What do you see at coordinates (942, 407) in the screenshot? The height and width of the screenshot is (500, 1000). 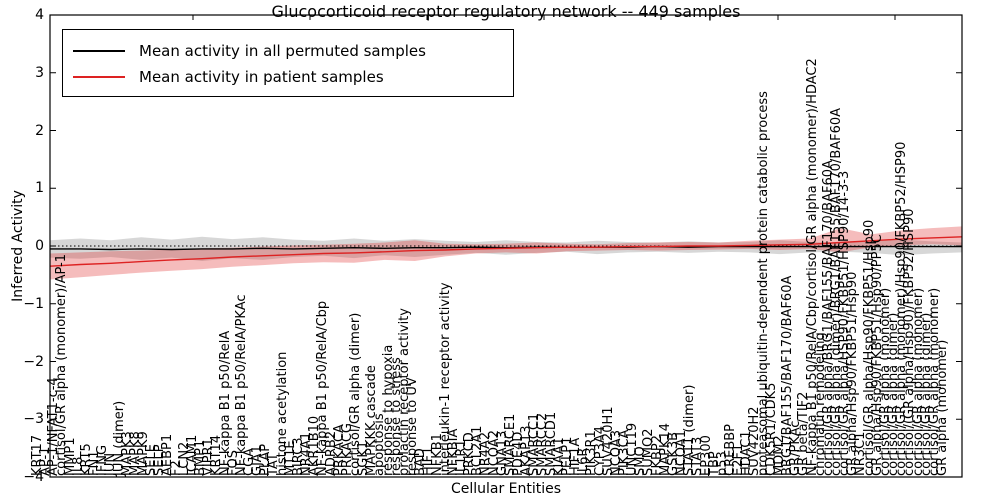 I see `x-tick-label: GR alpha (monomer)` at bounding box center [942, 407].